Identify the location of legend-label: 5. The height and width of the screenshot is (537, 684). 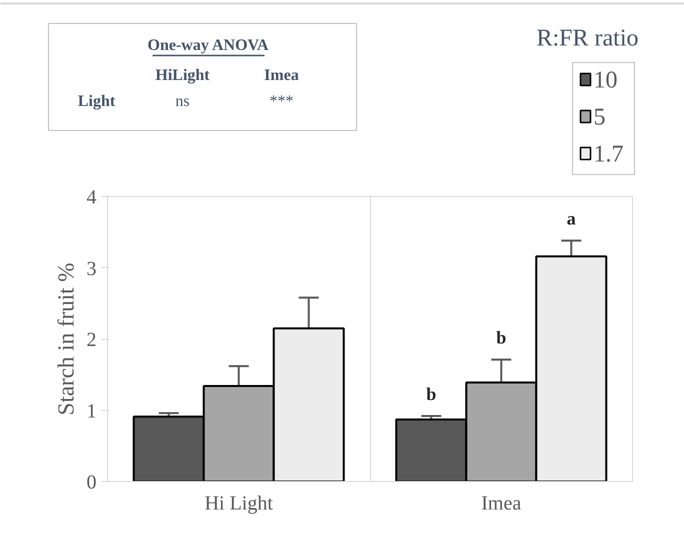
(600, 117).